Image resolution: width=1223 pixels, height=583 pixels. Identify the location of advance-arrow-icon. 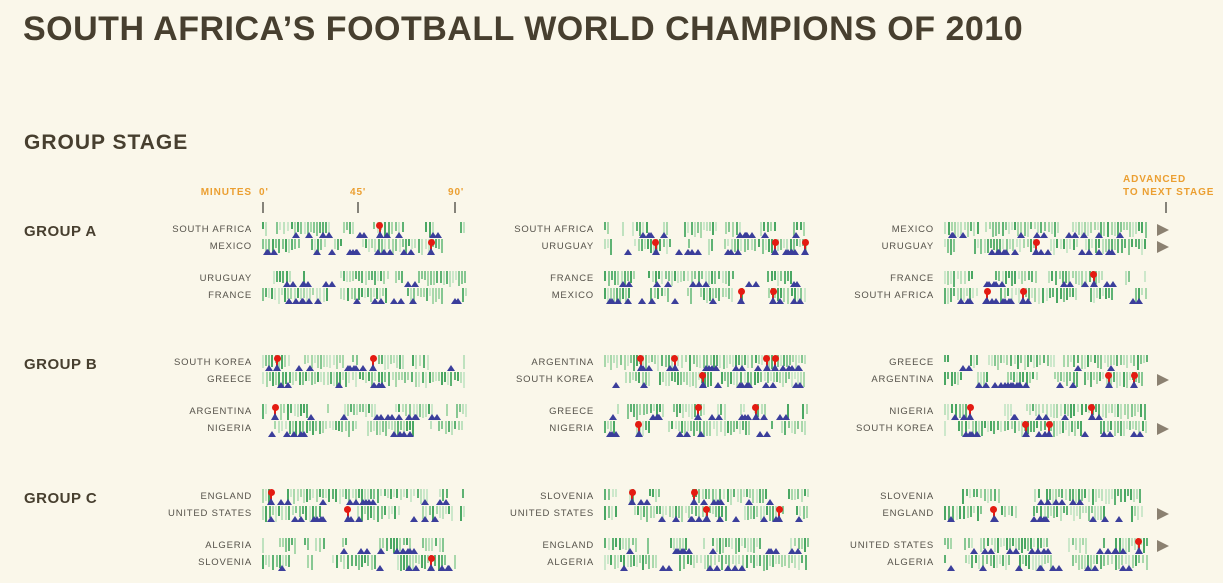
(1163, 247).